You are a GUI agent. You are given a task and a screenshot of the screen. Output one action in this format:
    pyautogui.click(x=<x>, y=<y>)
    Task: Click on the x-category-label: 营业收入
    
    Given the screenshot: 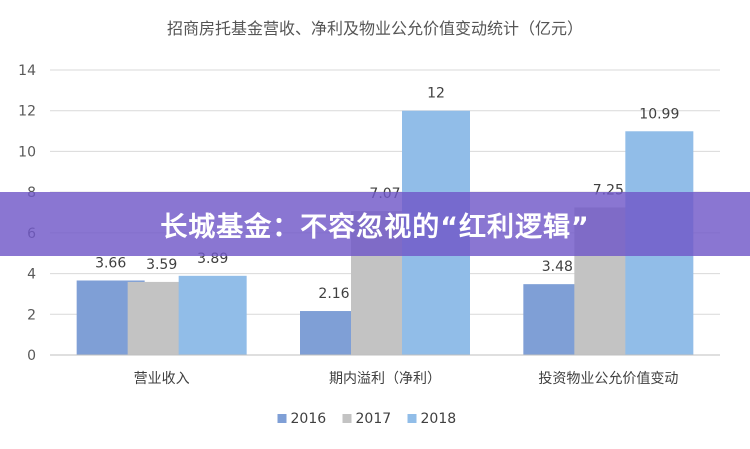 What is the action you would take?
    pyautogui.click(x=162, y=379)
    